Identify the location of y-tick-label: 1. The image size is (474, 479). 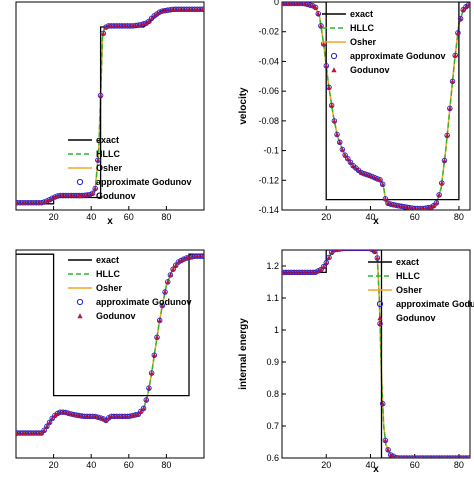
(276, 330).